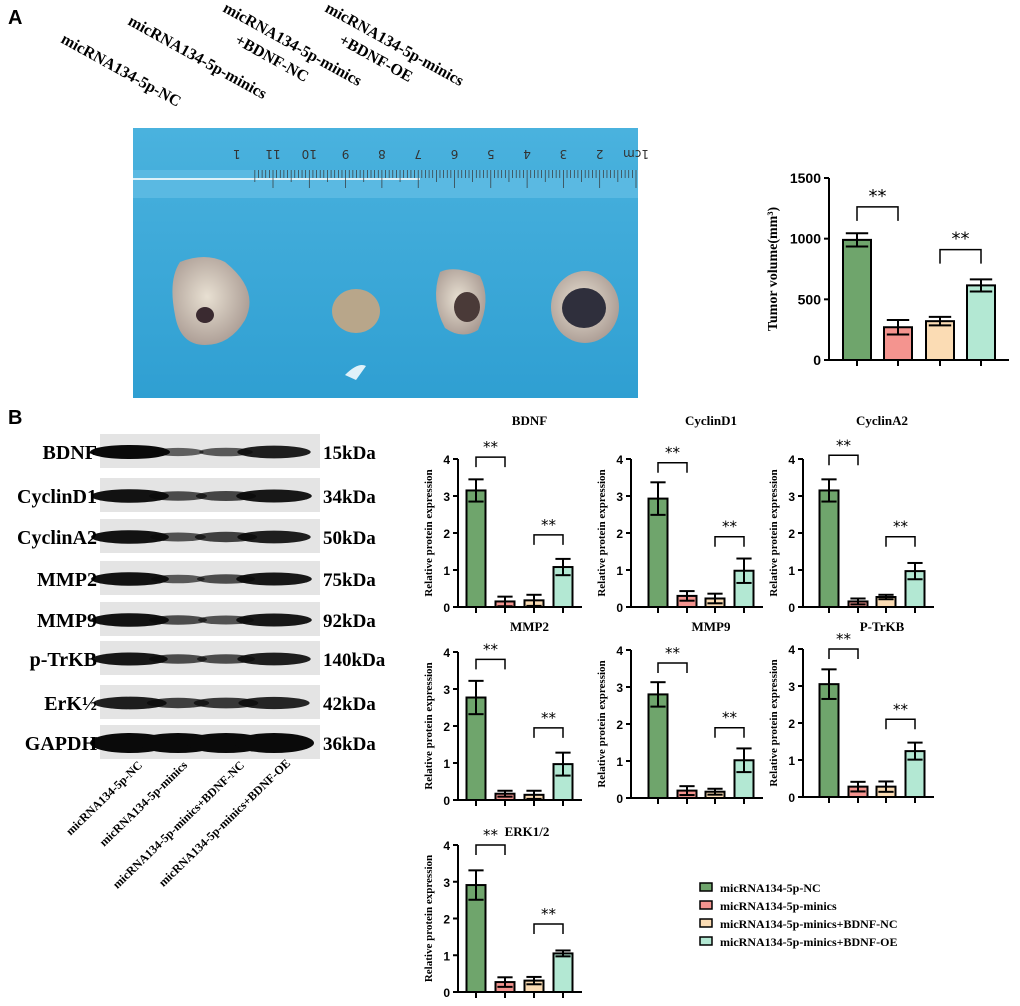 Image resolution: width=1020 pixels, height=1006 pixels. I want to click on tumor-1-core, so click(205, 315).